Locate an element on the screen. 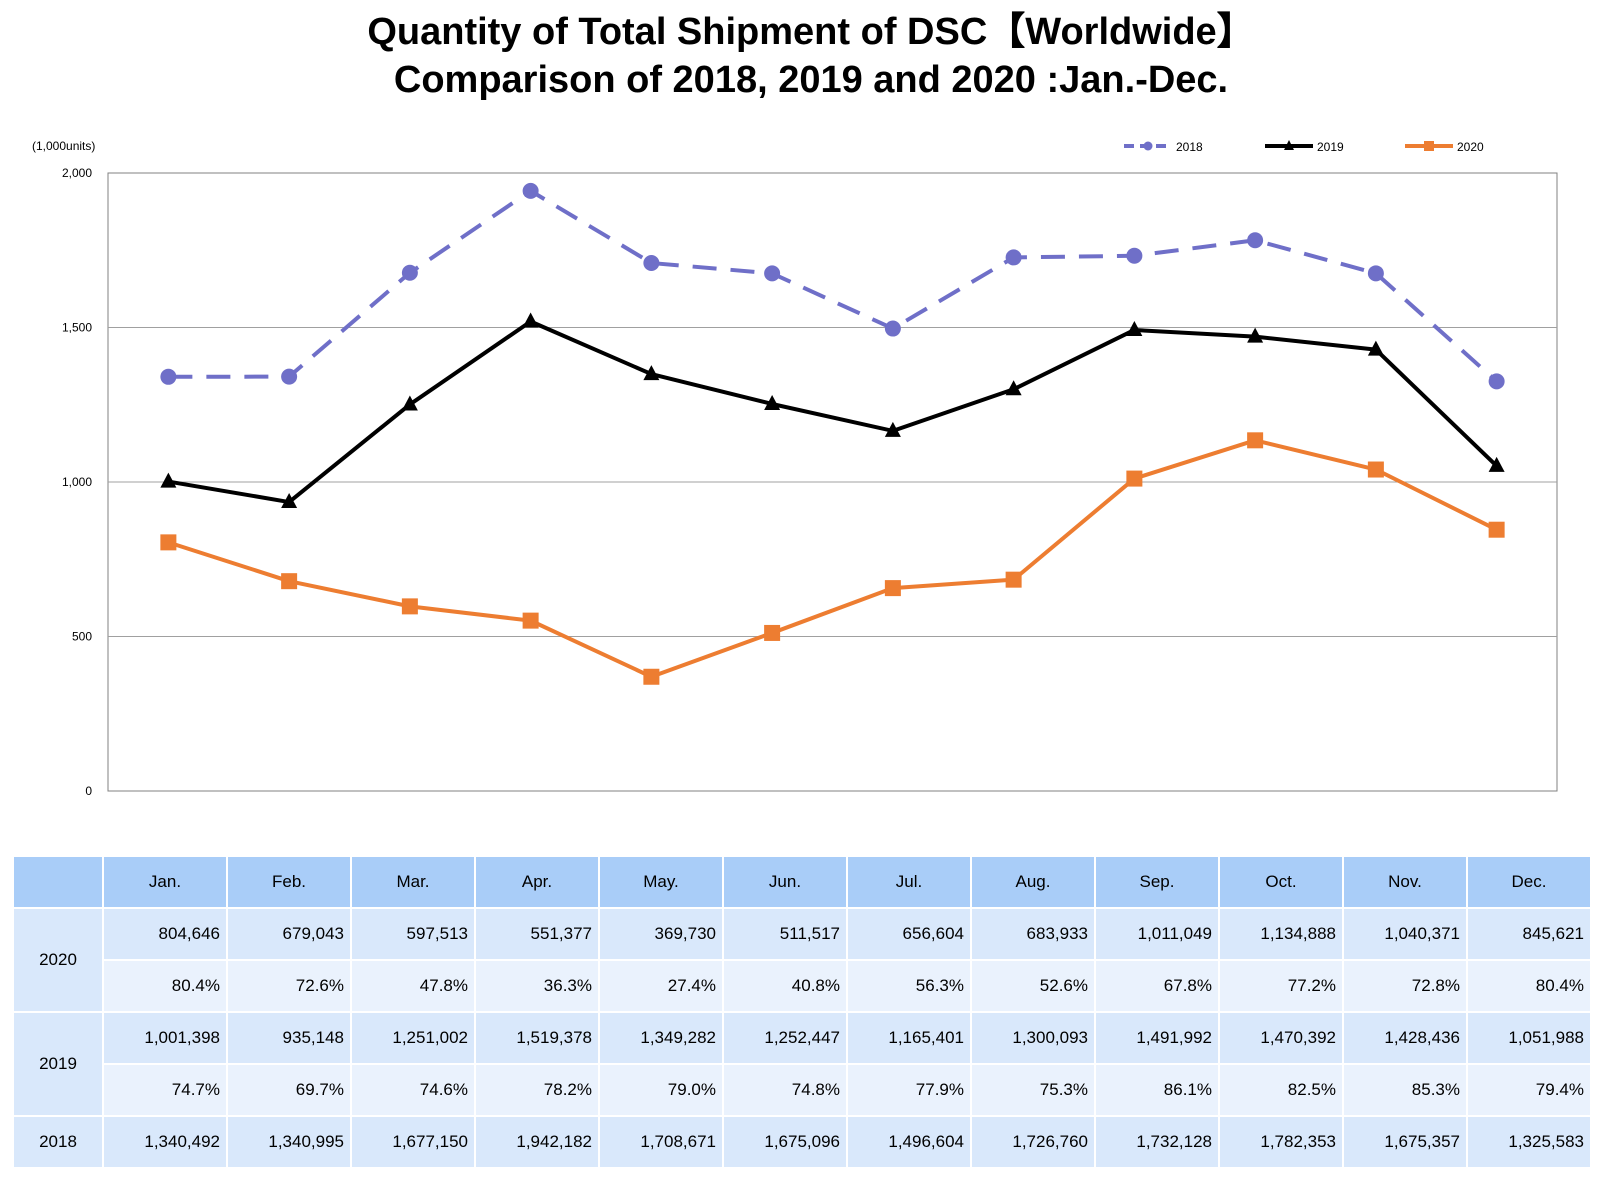 This screenshot has height=1182, width=1622. series-line-2019 is located at coordinates (833, 412).